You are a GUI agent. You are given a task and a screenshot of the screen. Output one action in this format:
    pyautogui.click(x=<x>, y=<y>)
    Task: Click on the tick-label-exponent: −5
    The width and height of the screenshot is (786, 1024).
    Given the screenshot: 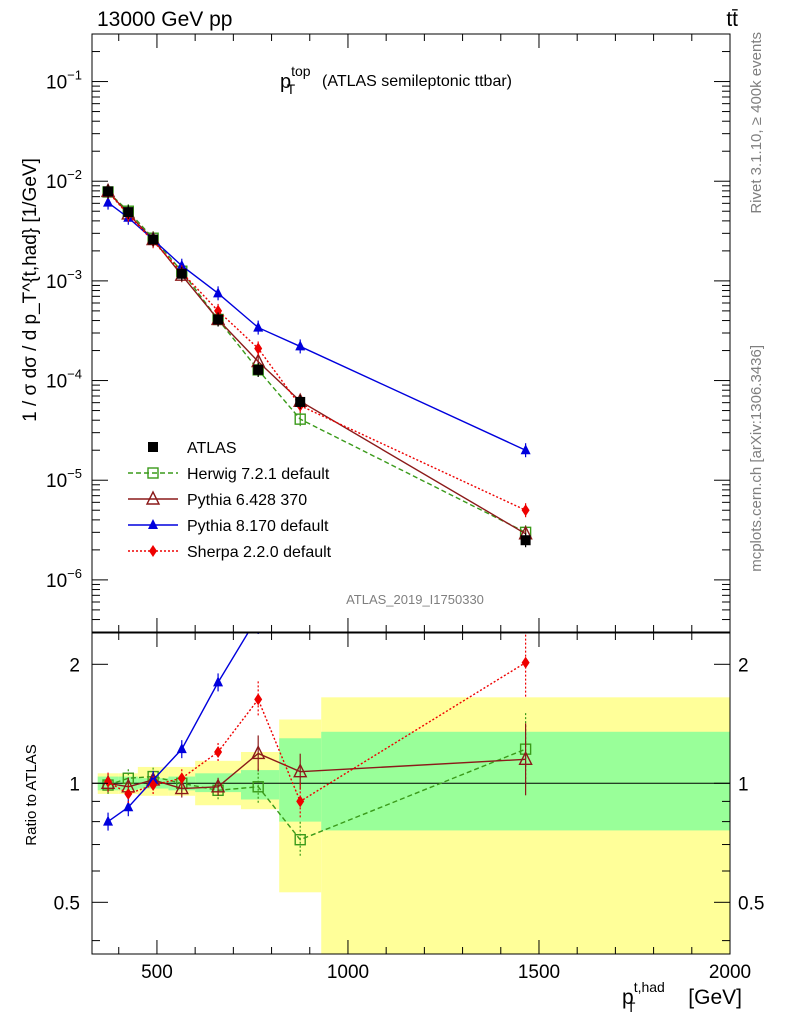 What is the action you would take?
    pyautogui.click(x=74, y=473)
    